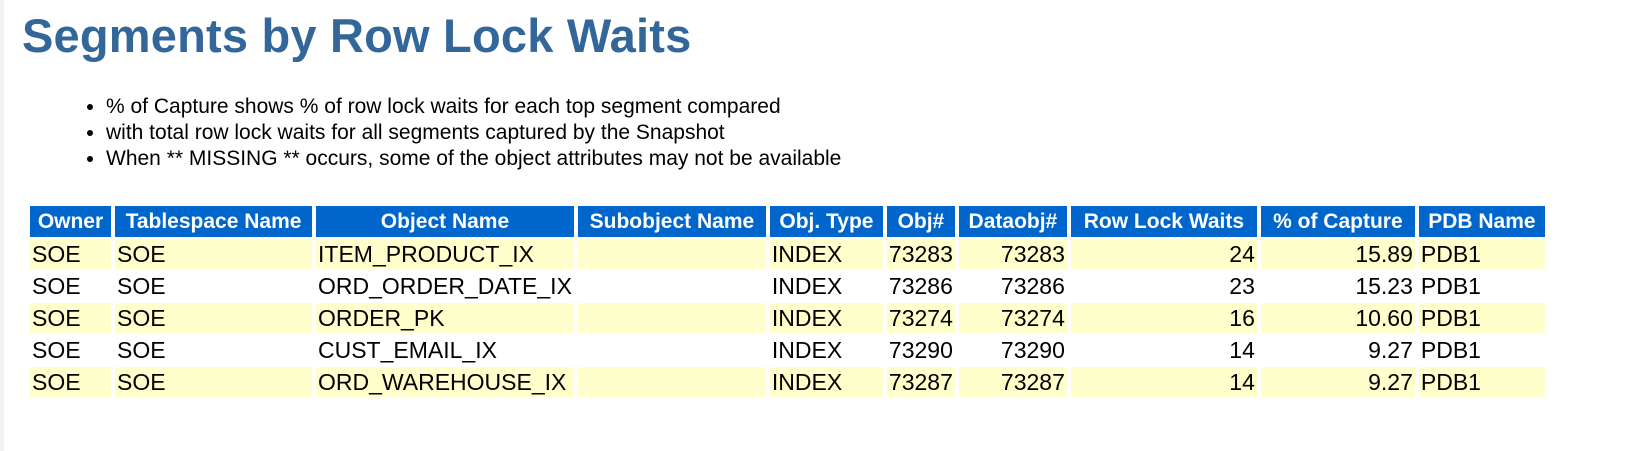  Describe the element at coordinates (1337, 318) in the screenshot. I see `cell-percent-of-capture: 10.60` at that location.